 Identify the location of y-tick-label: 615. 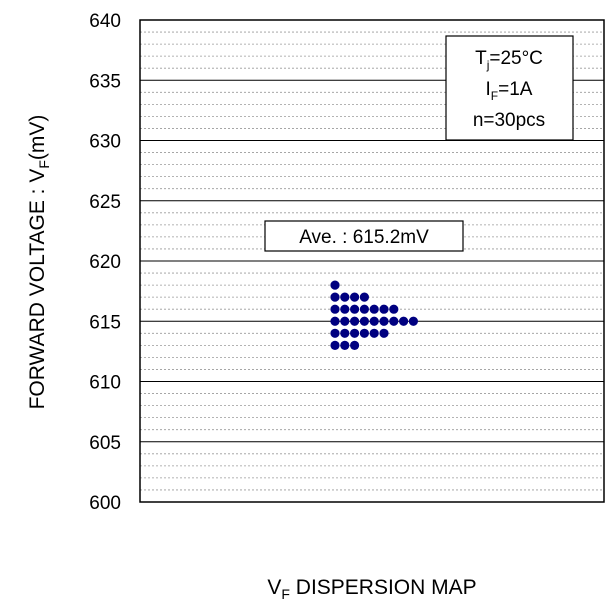
(105, 322).